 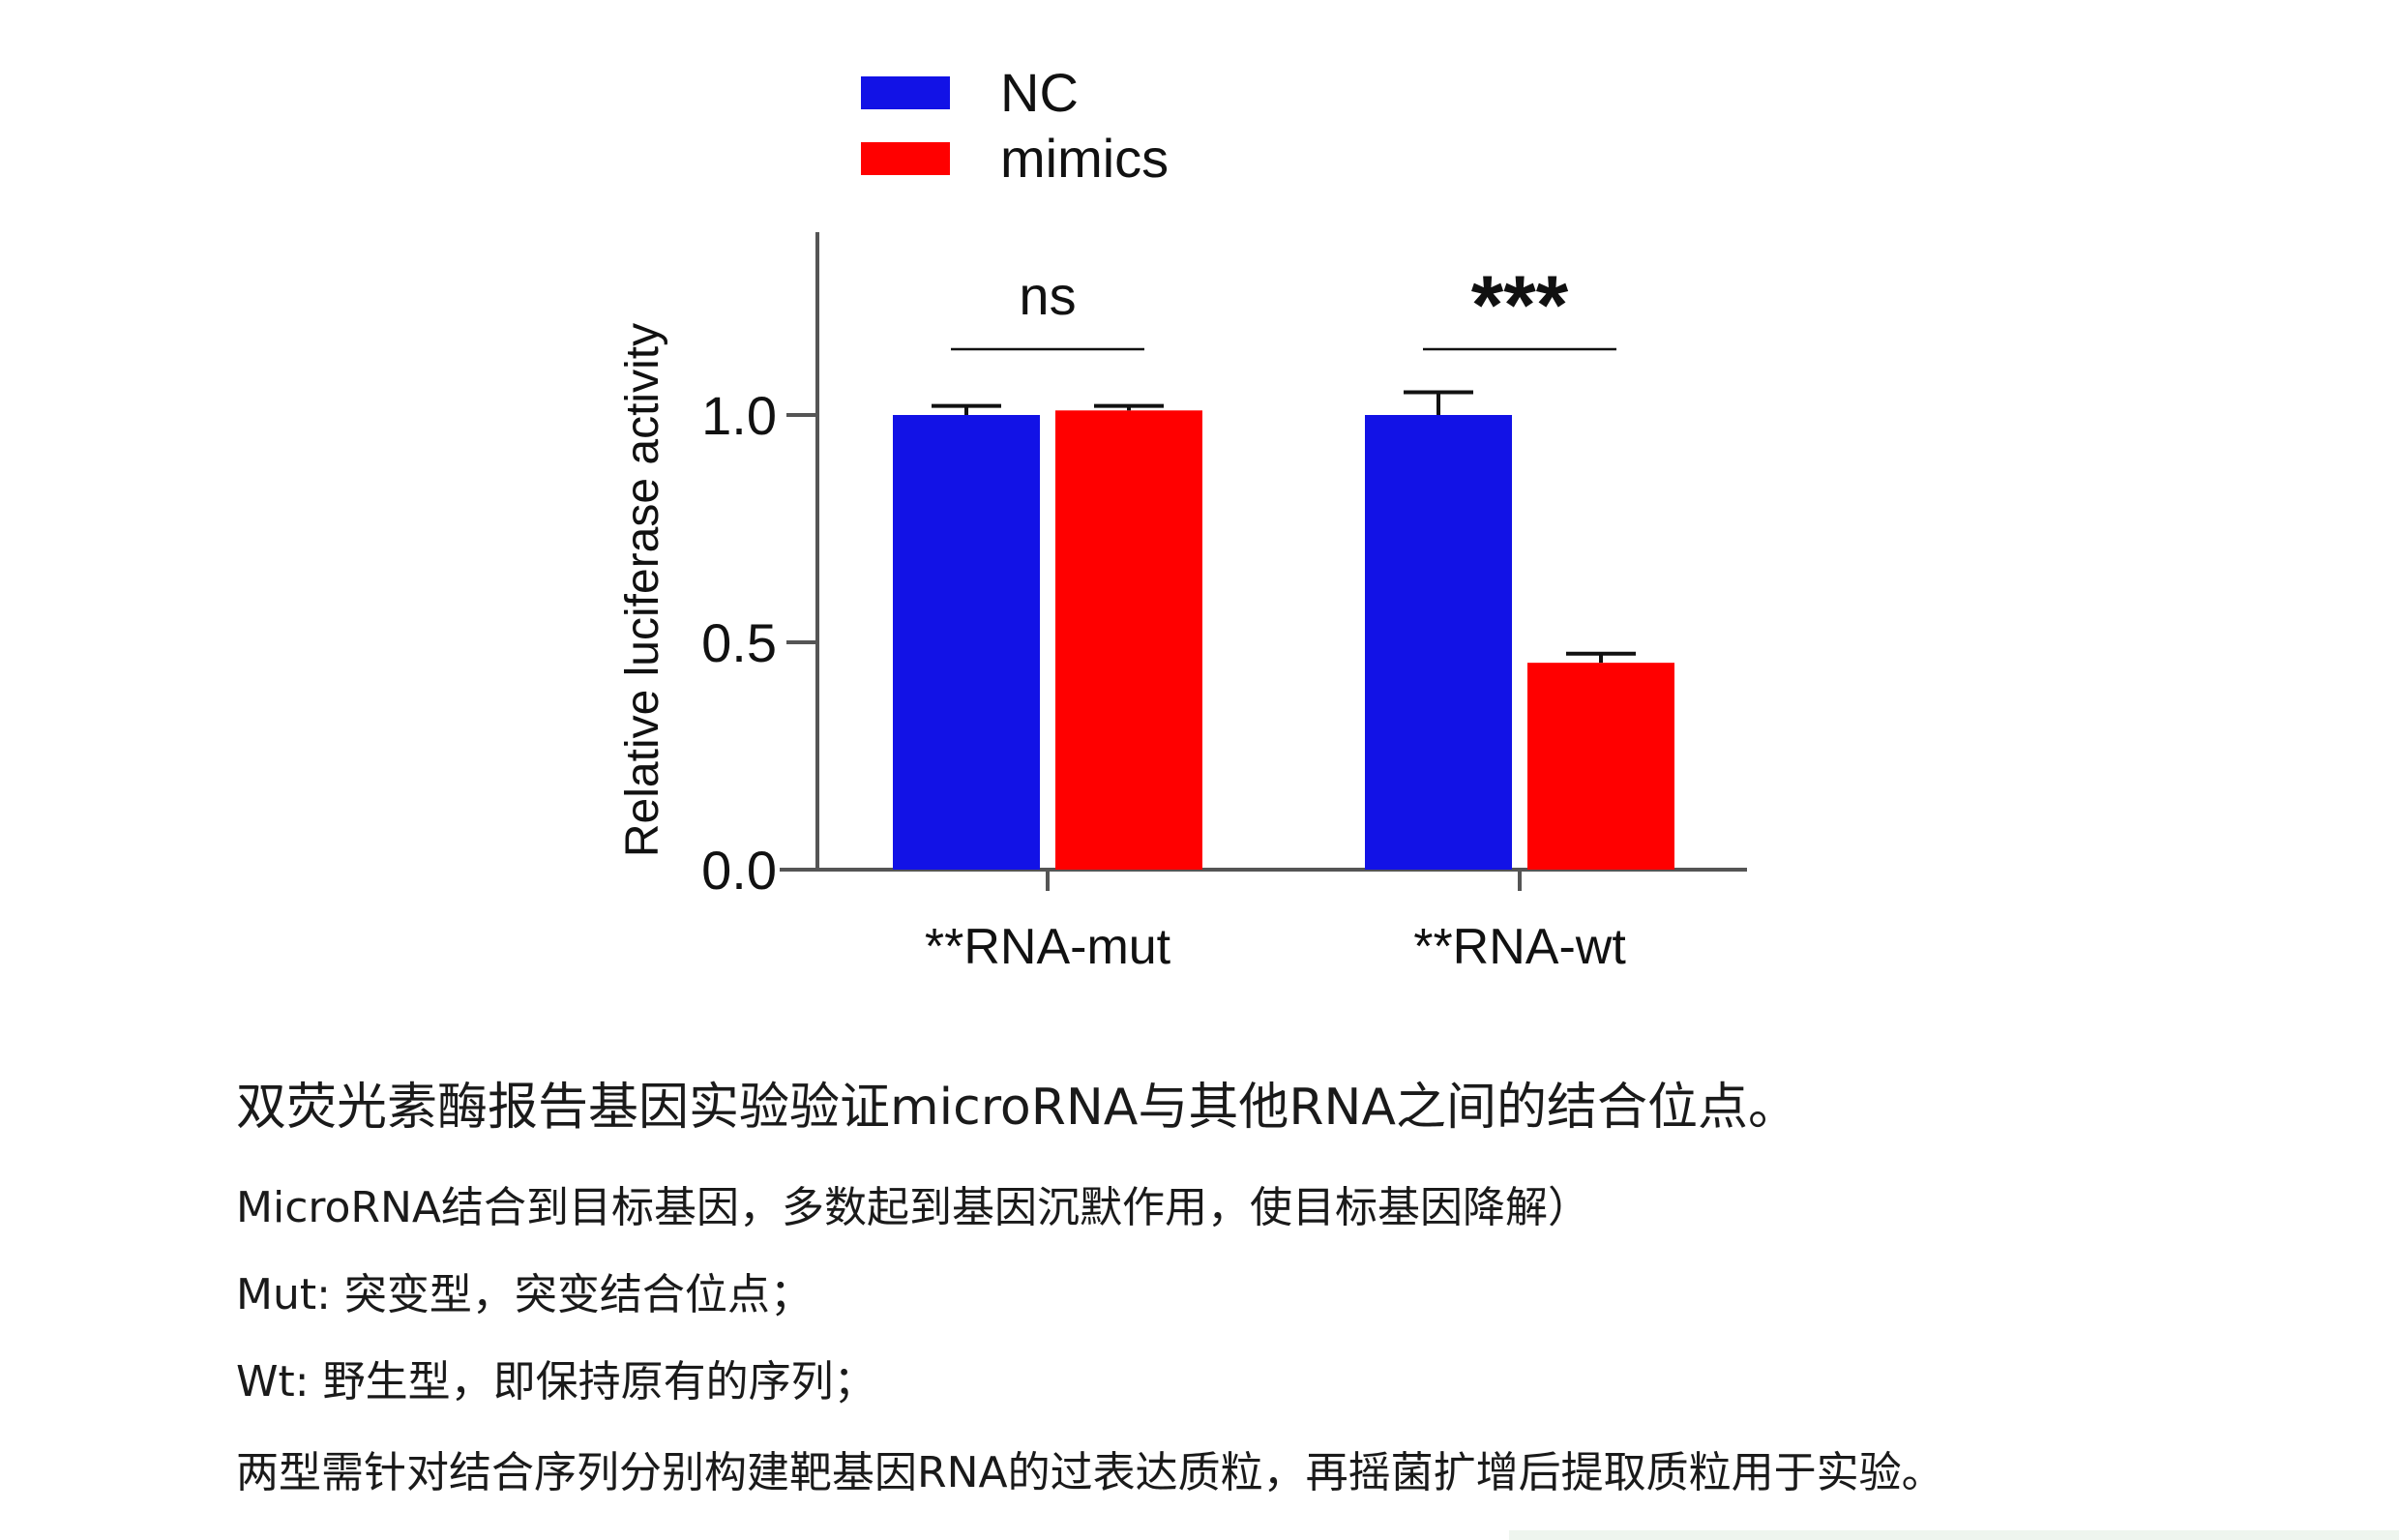 I want to click on y-axis-label: Relative luciferase activity, so click(x=642, y=590).